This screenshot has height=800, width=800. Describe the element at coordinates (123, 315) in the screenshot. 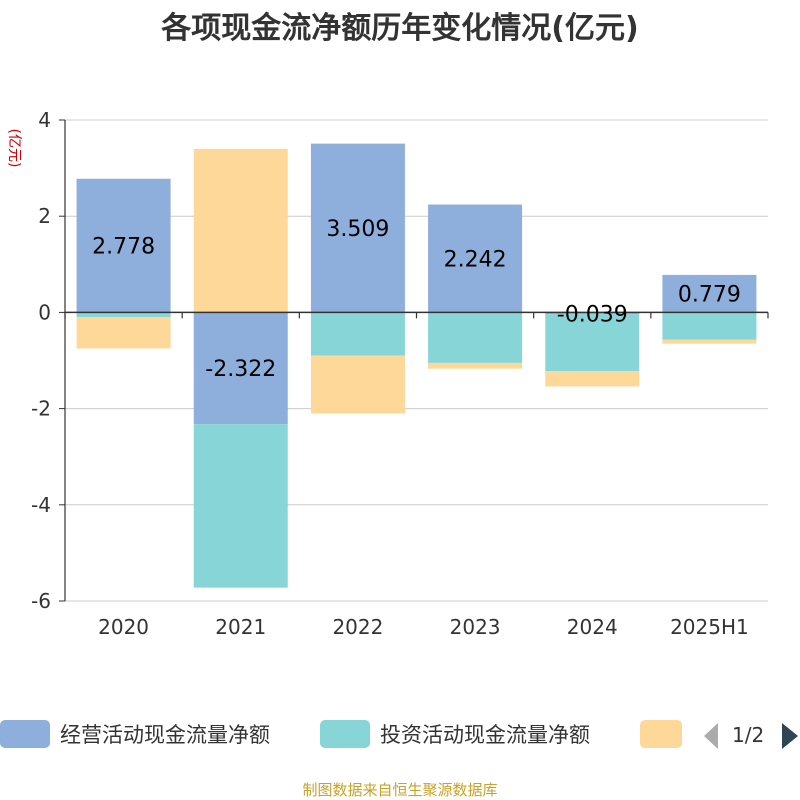

I see `bar-series-1-2020` at that location.